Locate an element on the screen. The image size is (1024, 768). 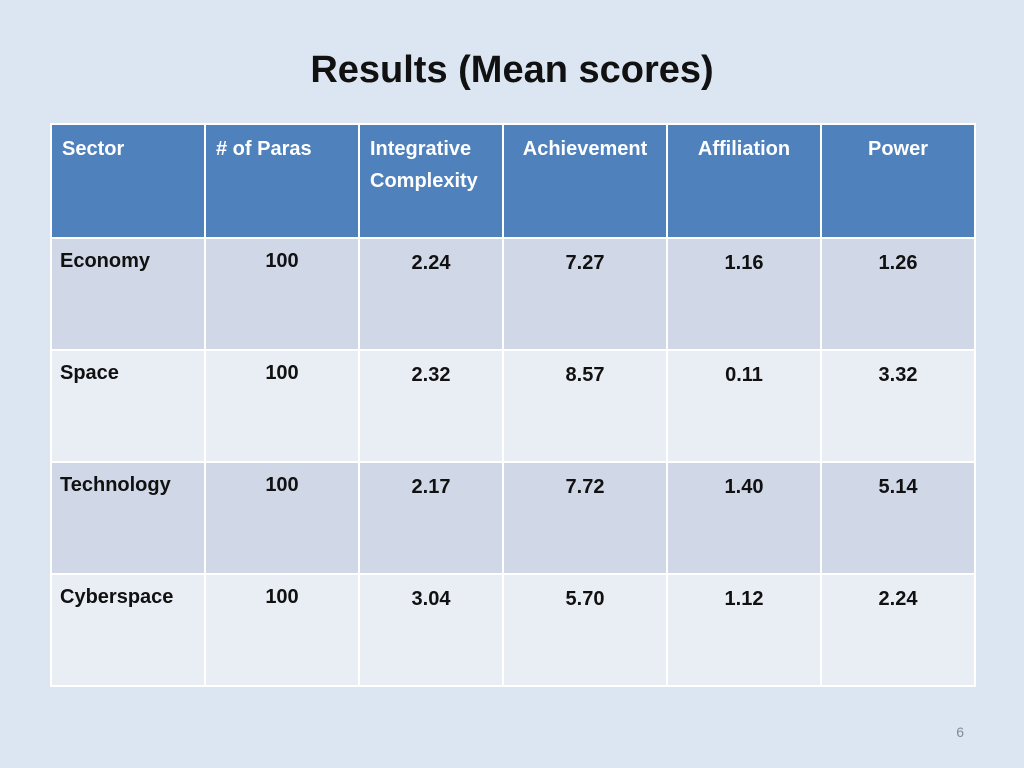
cell-sector: Technology is located at coordinates (128, 518).